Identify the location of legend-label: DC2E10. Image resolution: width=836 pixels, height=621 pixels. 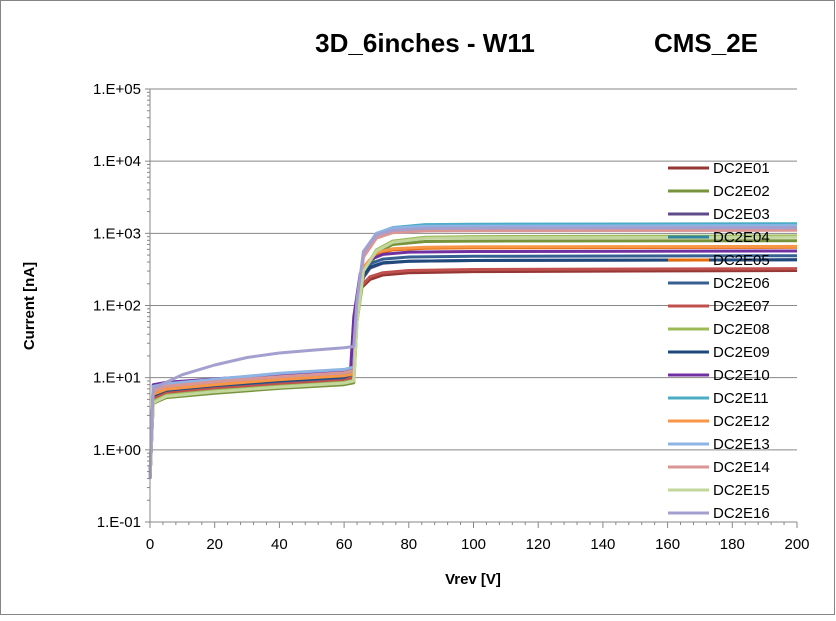
(741, 375).